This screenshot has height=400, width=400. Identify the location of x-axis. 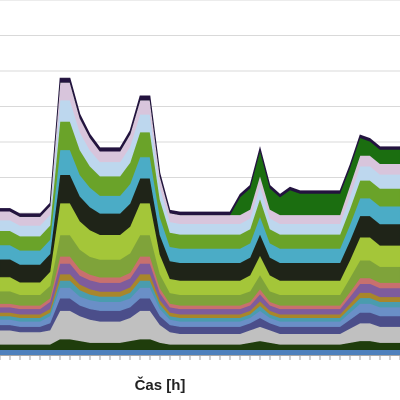
(200, 357).